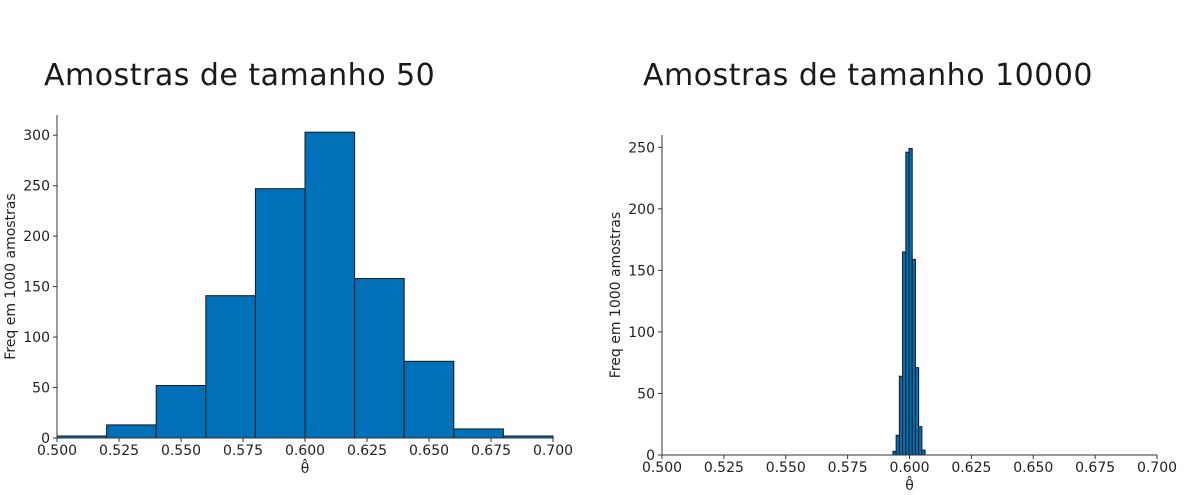 This screenshot has width=1197, height=495. What do you see at coordinates (36, 187) in the screenshot?
I see `left-y-tick-label: 250` at bounding box center [36, 187].